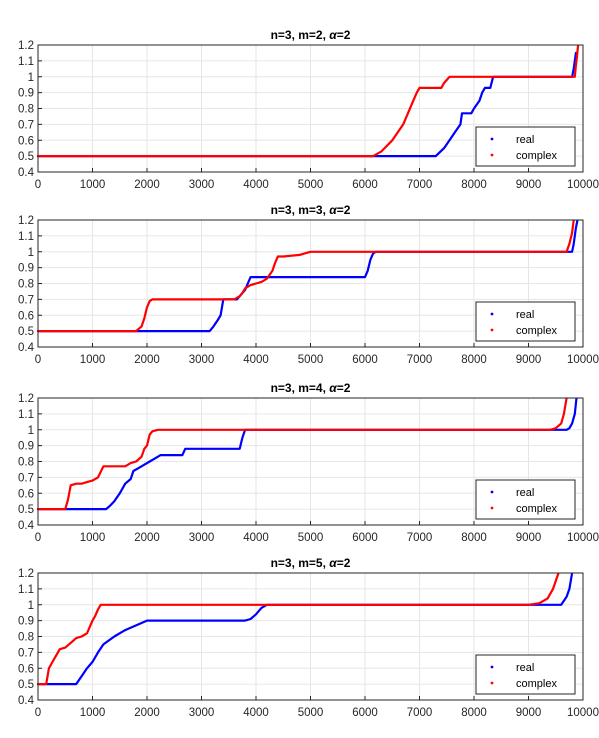 The image size is (599, 738). I want to click on title-part: n=3, m=3,, so click(300, 210).